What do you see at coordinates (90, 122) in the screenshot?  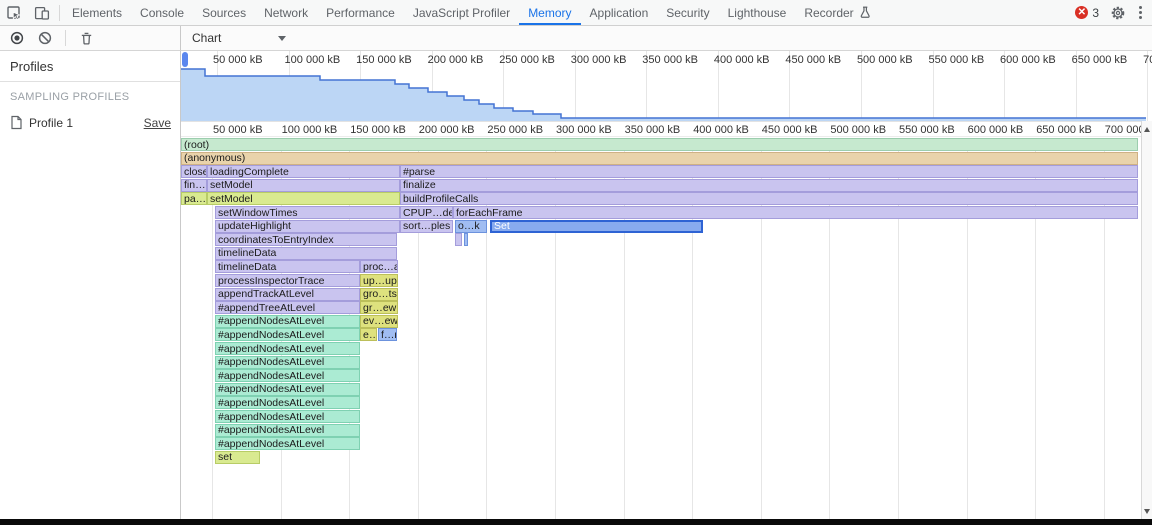 I see `sidebar-item-profile-1: Profile 1 Save` at bounding box center [90, 122].